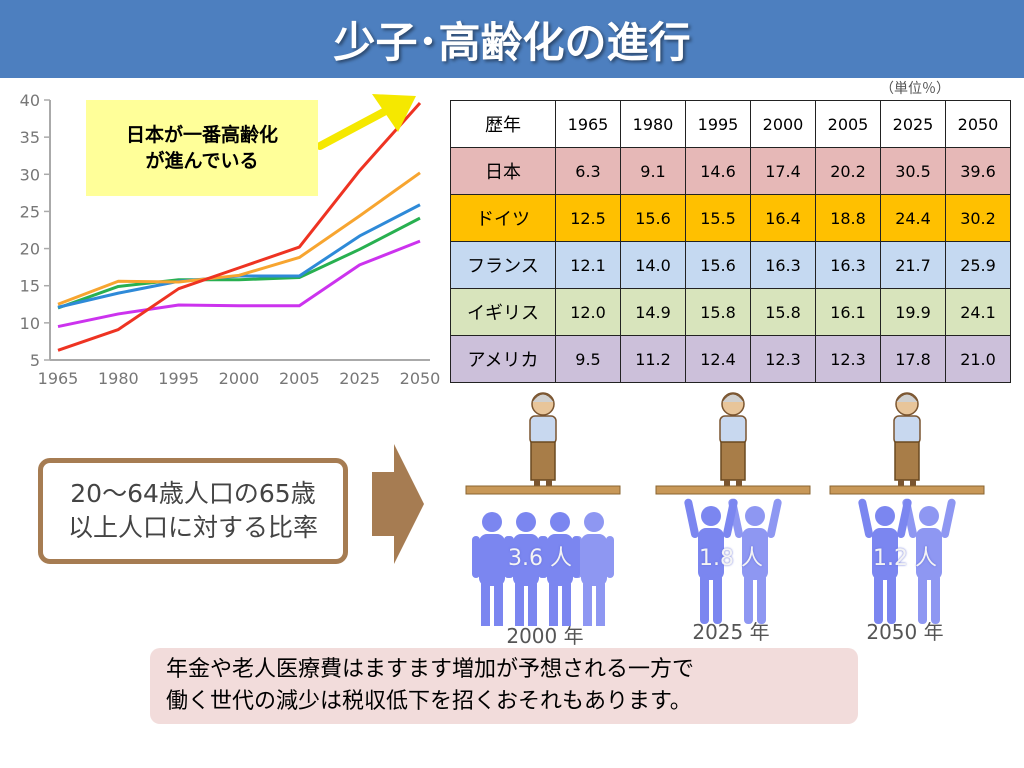 Image resolution: width=1024 pixels, height=768 pixels. I want to click on x-tick-label: 1980, so click(118, 378).